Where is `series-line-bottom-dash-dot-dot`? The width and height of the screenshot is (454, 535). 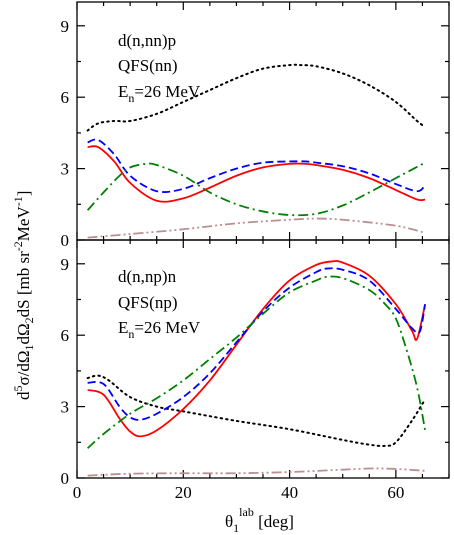 series-line-bottom-dash-dot-dot is located at coordinates (256, 472).